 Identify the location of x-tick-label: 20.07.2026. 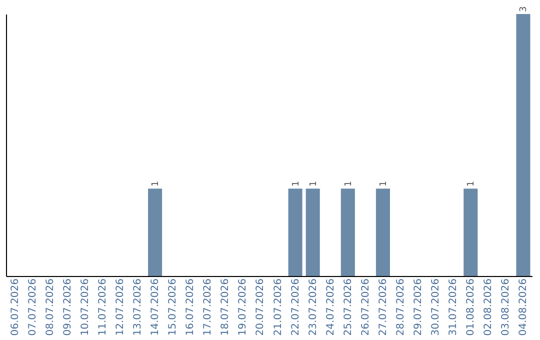
(260, 307).